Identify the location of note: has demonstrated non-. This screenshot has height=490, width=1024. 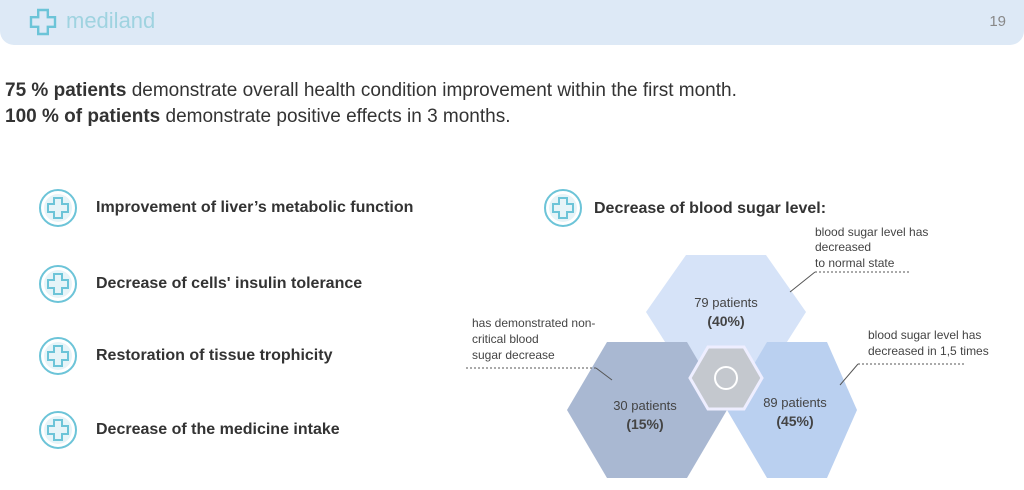
(533, 323).